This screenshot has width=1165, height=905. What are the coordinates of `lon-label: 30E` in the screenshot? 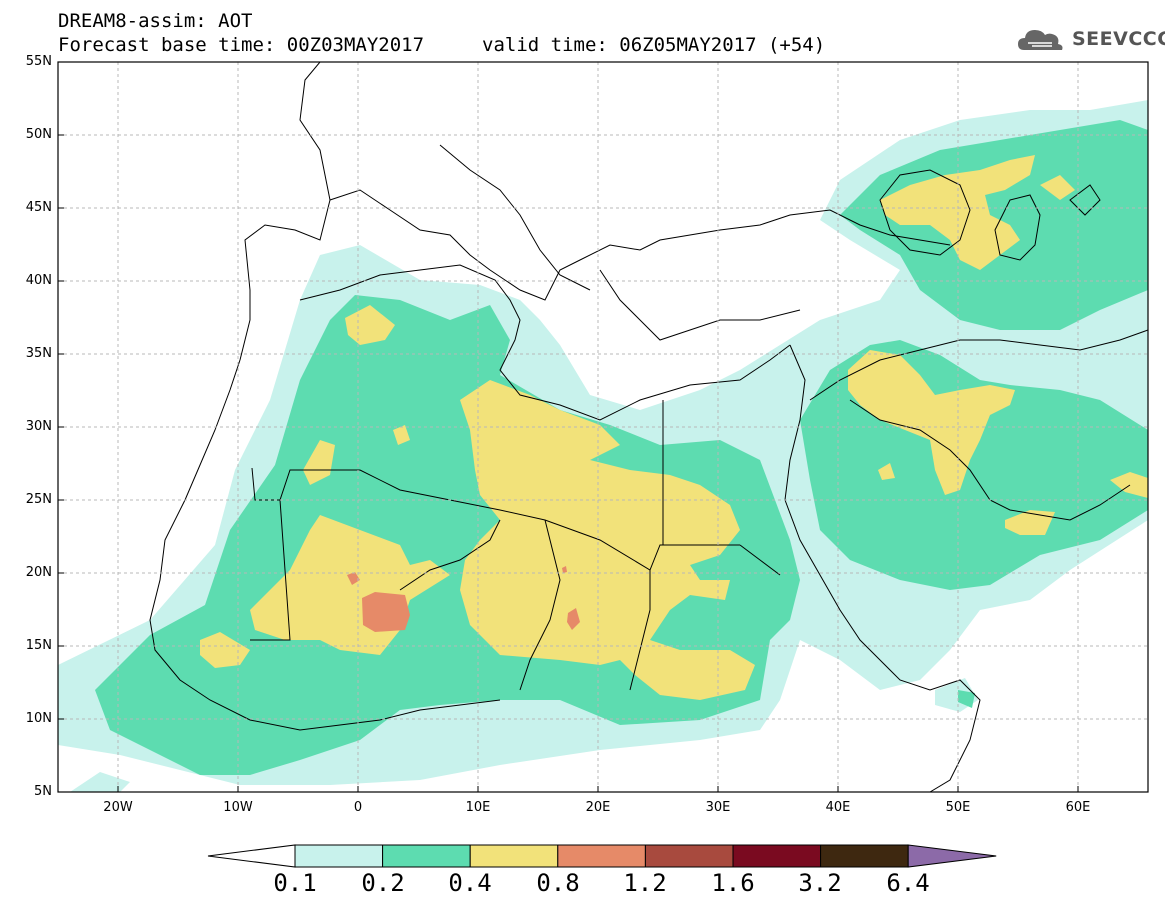 It's located at (718, 807).